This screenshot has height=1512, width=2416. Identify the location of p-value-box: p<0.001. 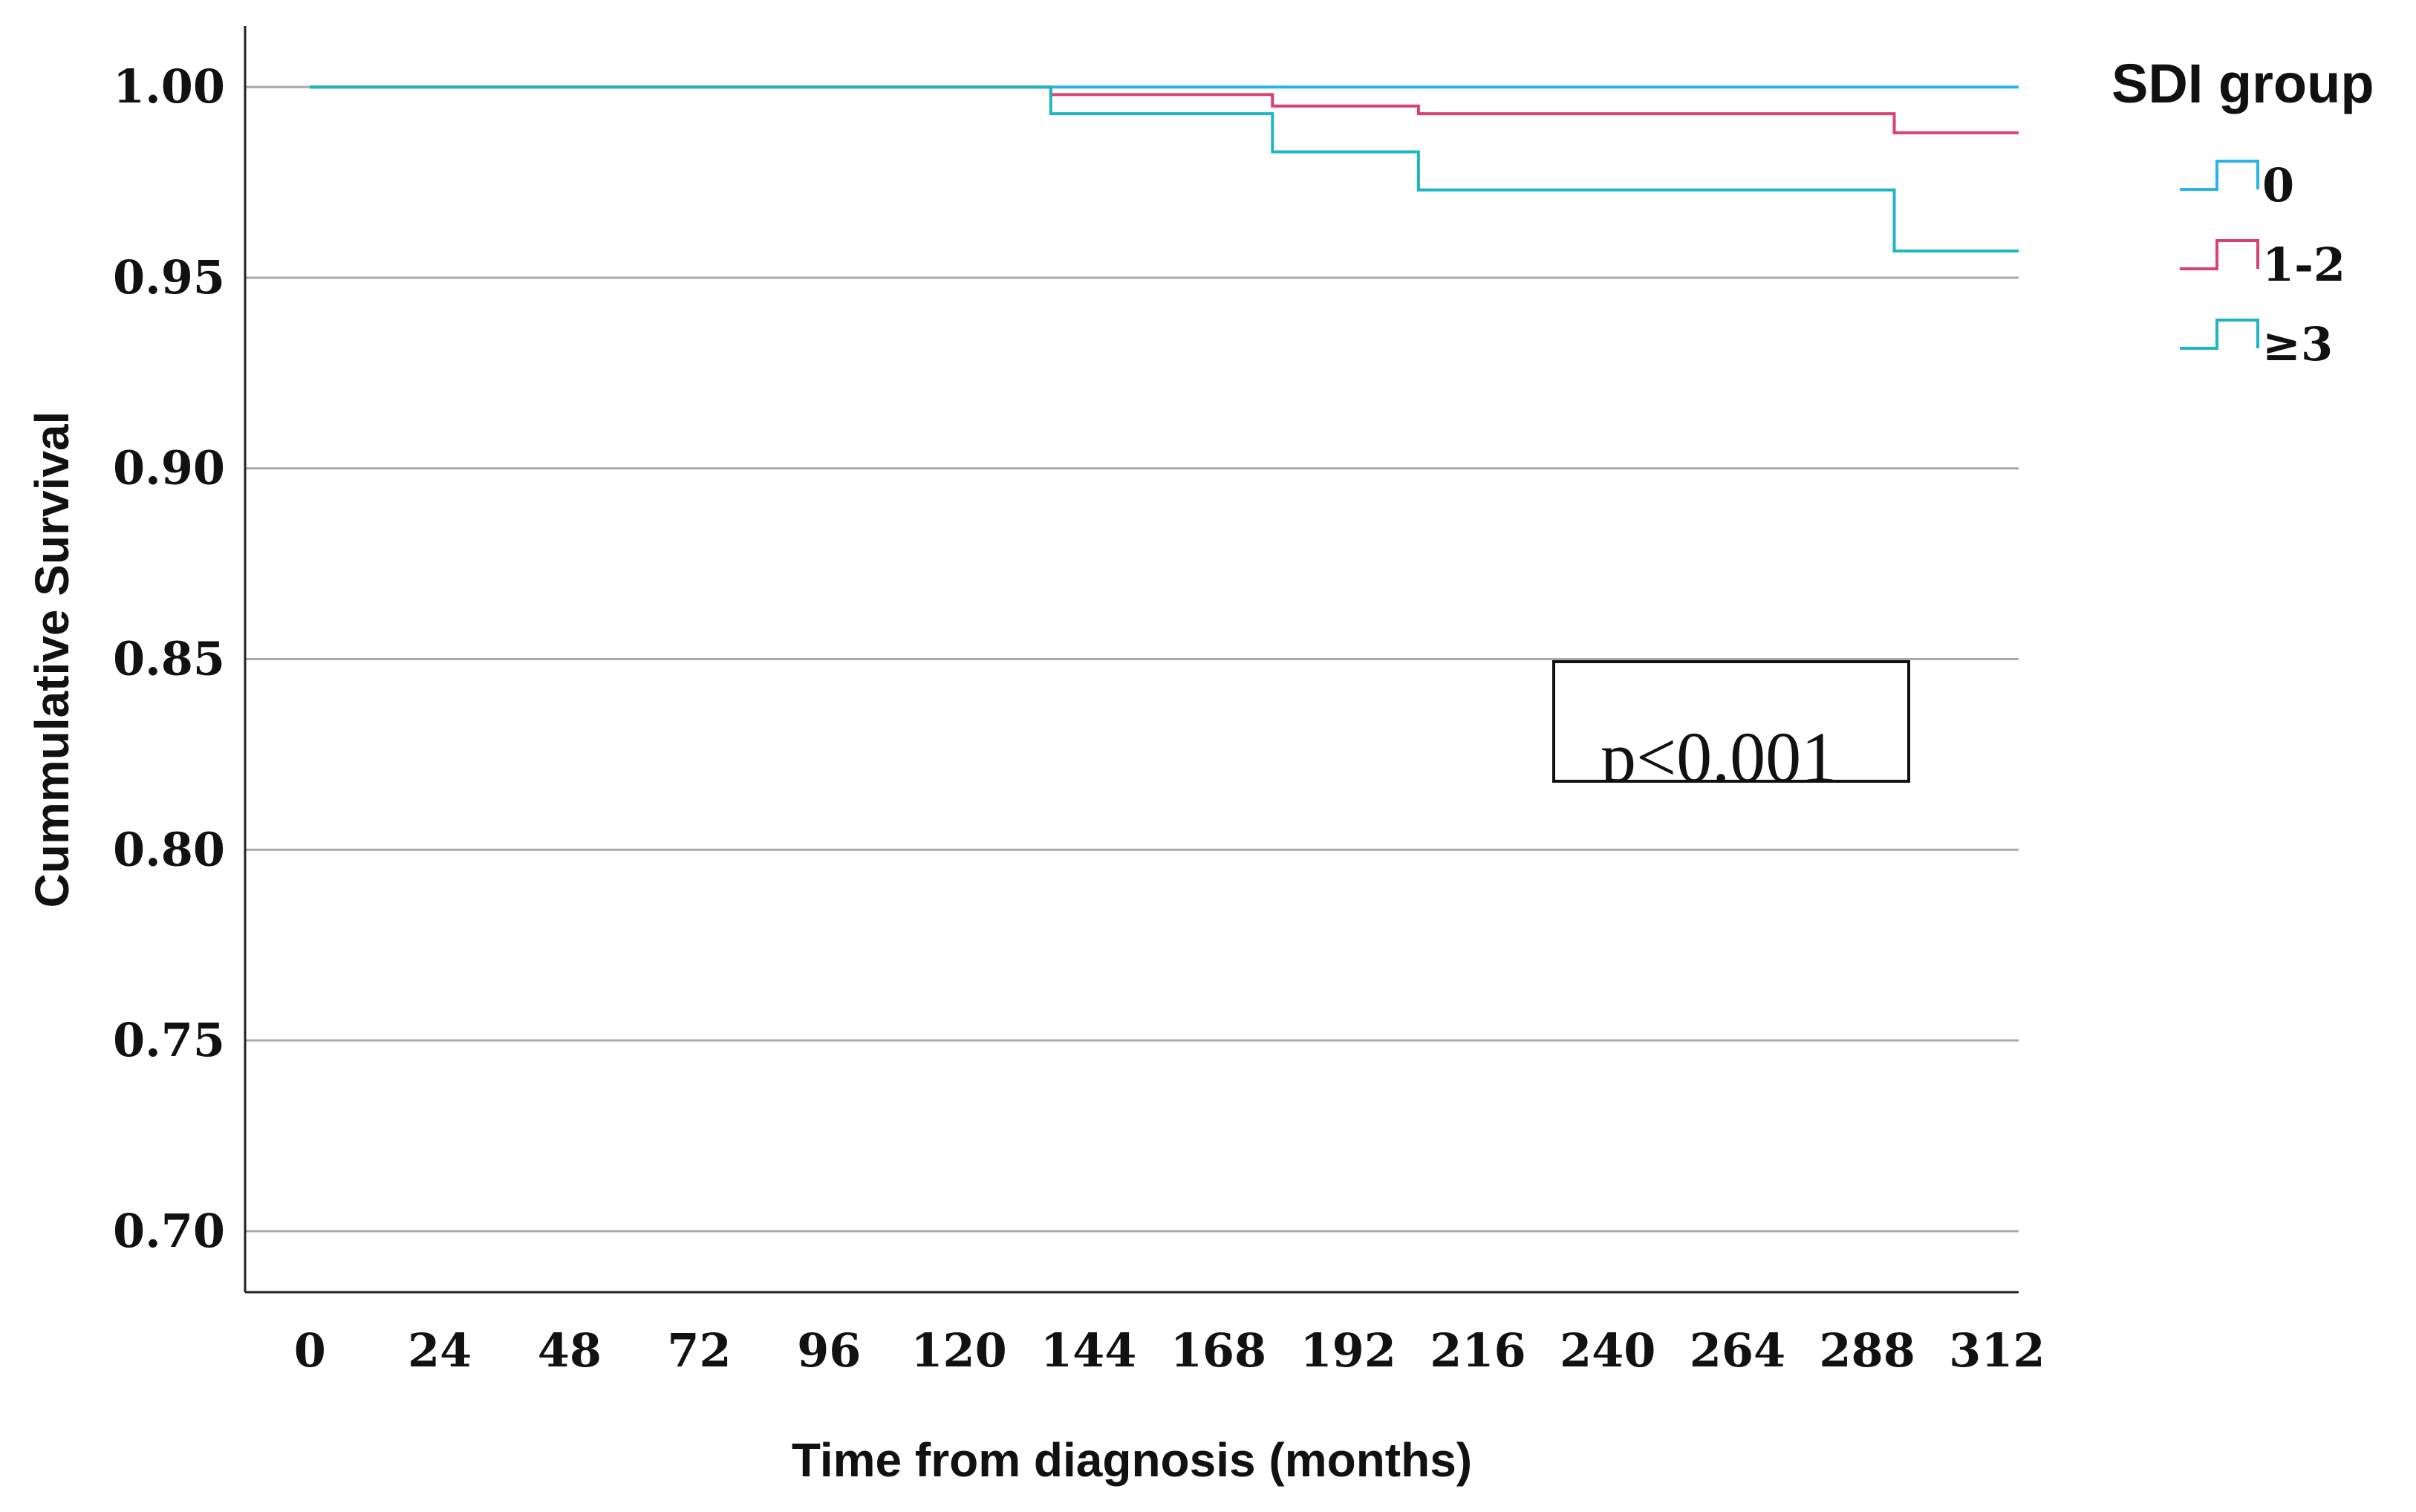
(1731, 728).